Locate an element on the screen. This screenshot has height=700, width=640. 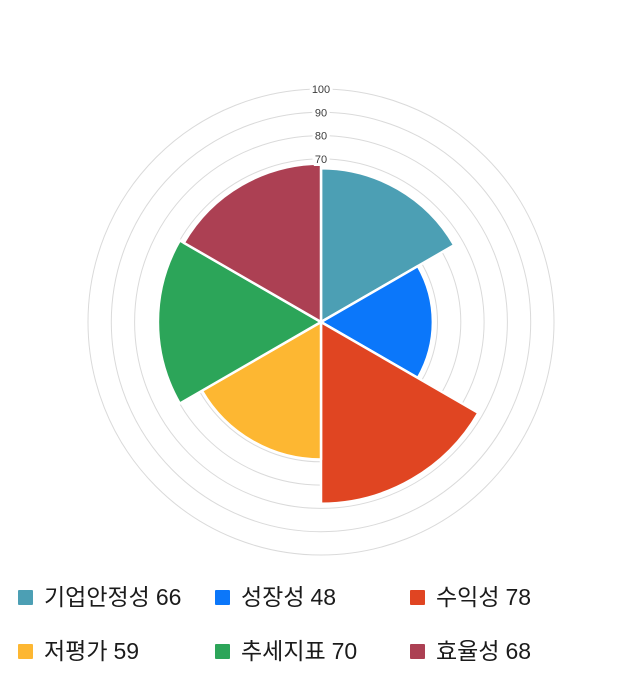
legend-item-profitability: 수익성 78 is located at coordinates (470, 597).